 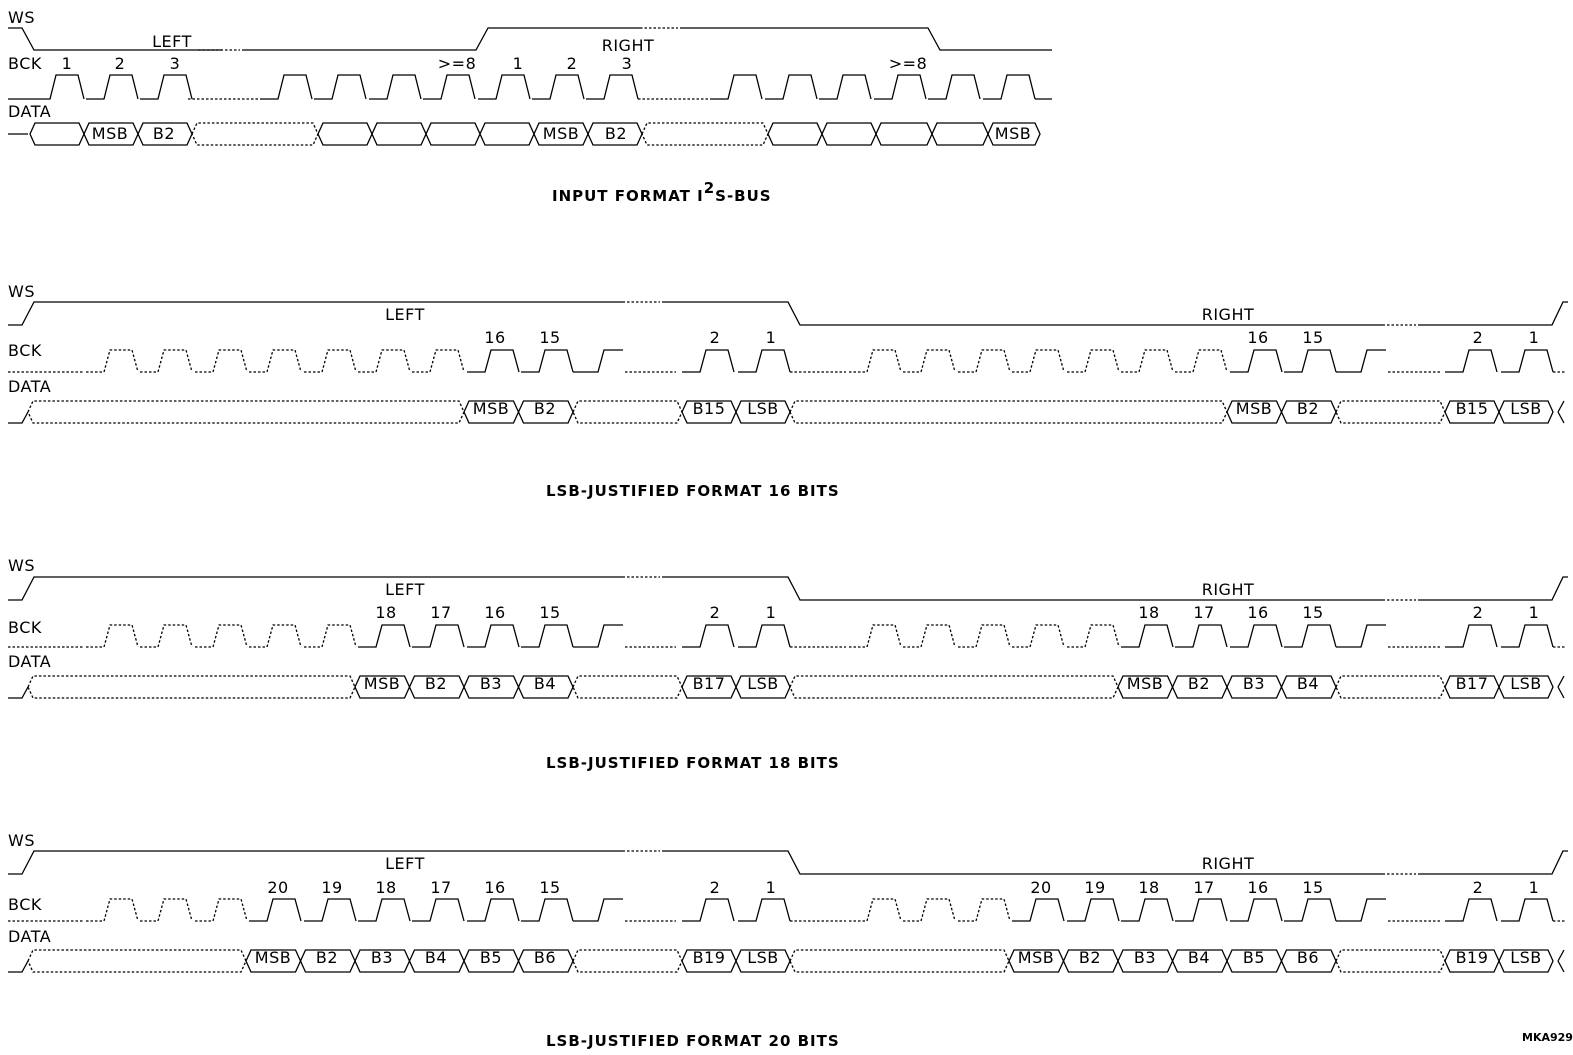 What do you see at coordinates (1308, 408) in the screenshot?
I see `data-bit-cell: B2` at bounding box center [1308, 408].